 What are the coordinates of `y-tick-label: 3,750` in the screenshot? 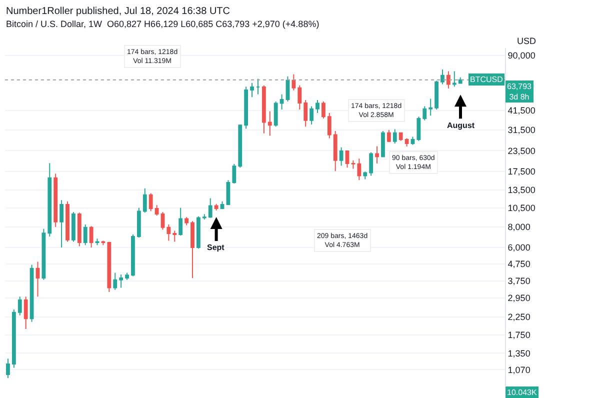 It's located at (519, 281).